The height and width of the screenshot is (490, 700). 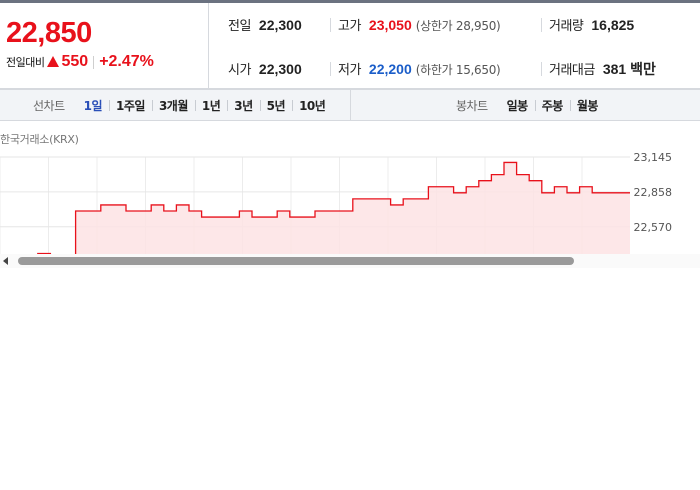 What do you see at coordinates (349, 70) in the screenshot?
I see `low-label: 저가` at bounding box center [349, 70].